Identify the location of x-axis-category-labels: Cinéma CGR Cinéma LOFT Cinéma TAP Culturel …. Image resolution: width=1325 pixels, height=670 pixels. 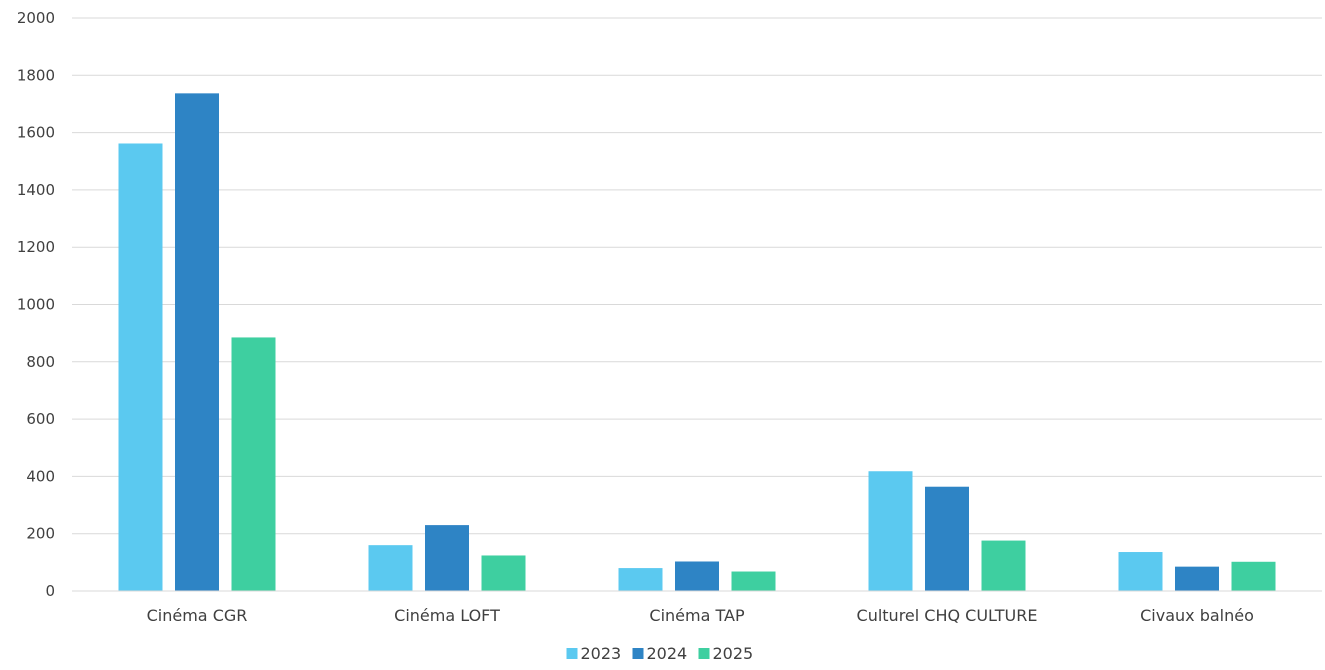
(700, 615).